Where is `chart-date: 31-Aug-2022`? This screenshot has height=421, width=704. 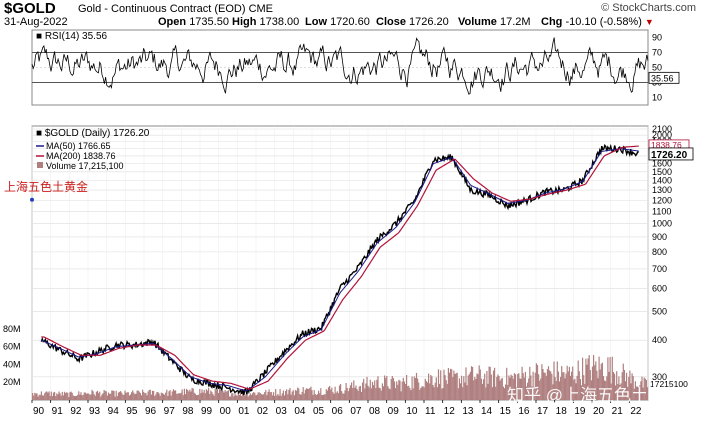
chart-date: 31-Aug-2022 is located at coordinates (36, 22).